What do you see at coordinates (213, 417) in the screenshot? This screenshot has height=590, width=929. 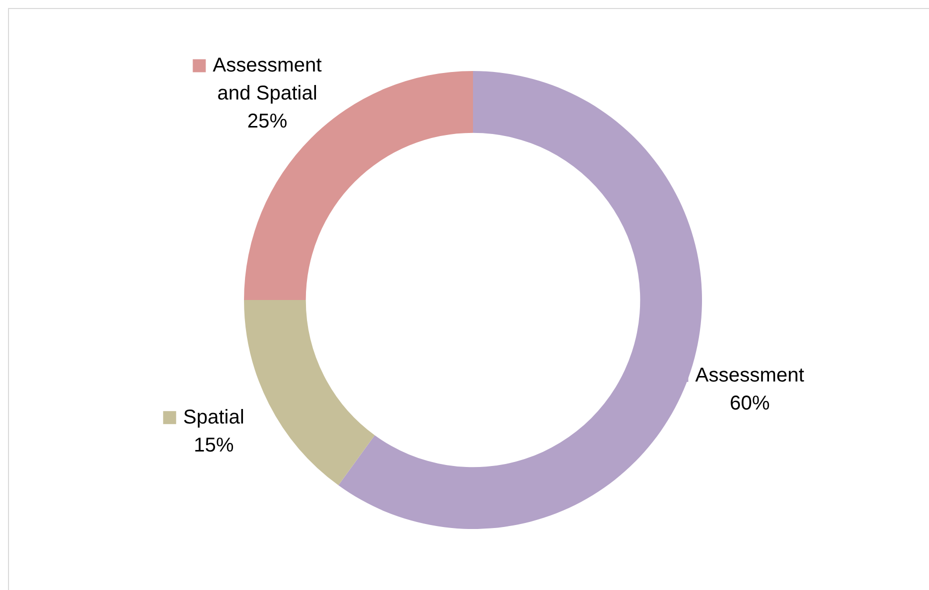 I see `legend-label: Spatial` at bounding box center [213, 417].